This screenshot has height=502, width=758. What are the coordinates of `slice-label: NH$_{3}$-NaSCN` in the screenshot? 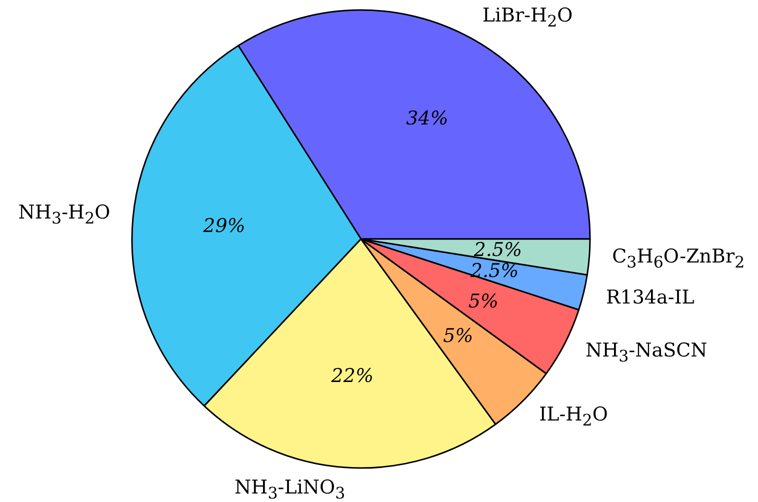 It's located at (646, 353).